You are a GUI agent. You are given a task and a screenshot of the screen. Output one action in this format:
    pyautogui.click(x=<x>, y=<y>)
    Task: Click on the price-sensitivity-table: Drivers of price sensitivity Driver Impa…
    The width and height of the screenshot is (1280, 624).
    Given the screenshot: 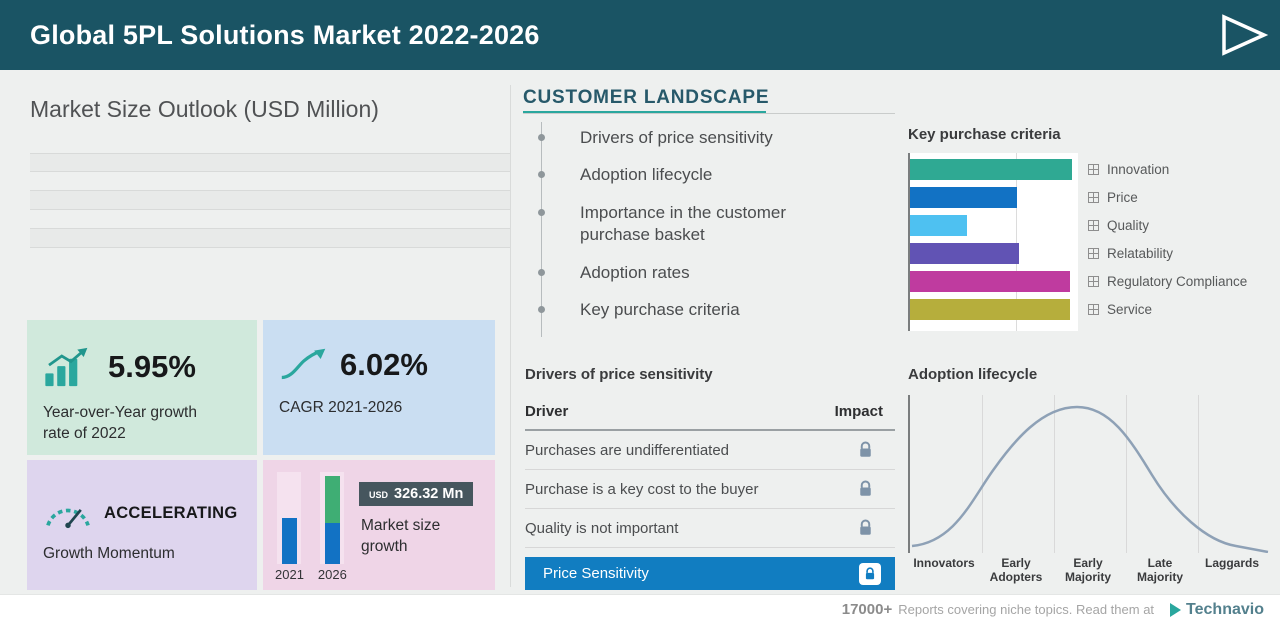 What is the action you would take?
    pyautogui.click(x=710, y=478)
    